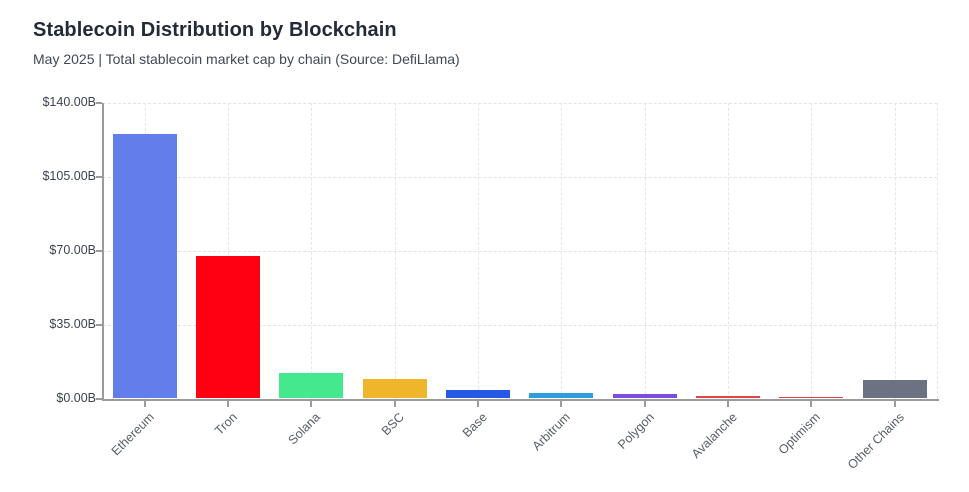 This screenshot has height=492, width=969. I want to click on y-tick-label: $105.00B, so click(69, 175).